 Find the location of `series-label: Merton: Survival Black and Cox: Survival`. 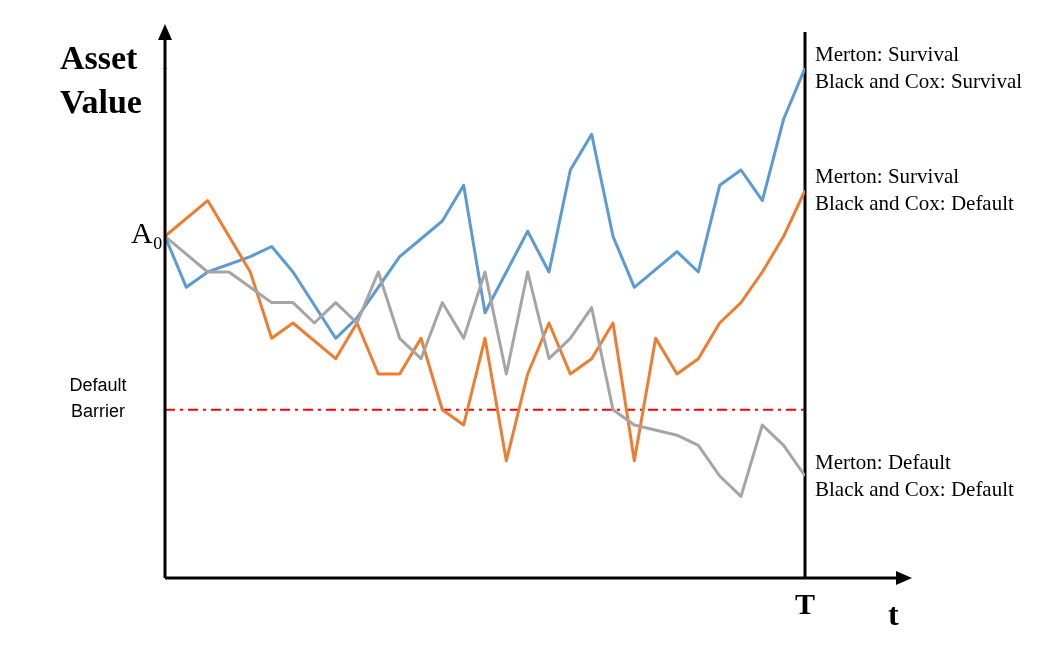

series-label: Merton: Survival Black and Cox: Survival is located at coordinates (919, 68).